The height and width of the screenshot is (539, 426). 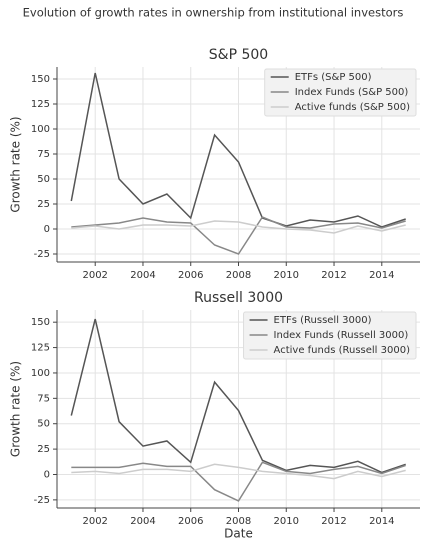 I want to click on legend-label: Active funds (S&P 500), so click(x=352, y=107).